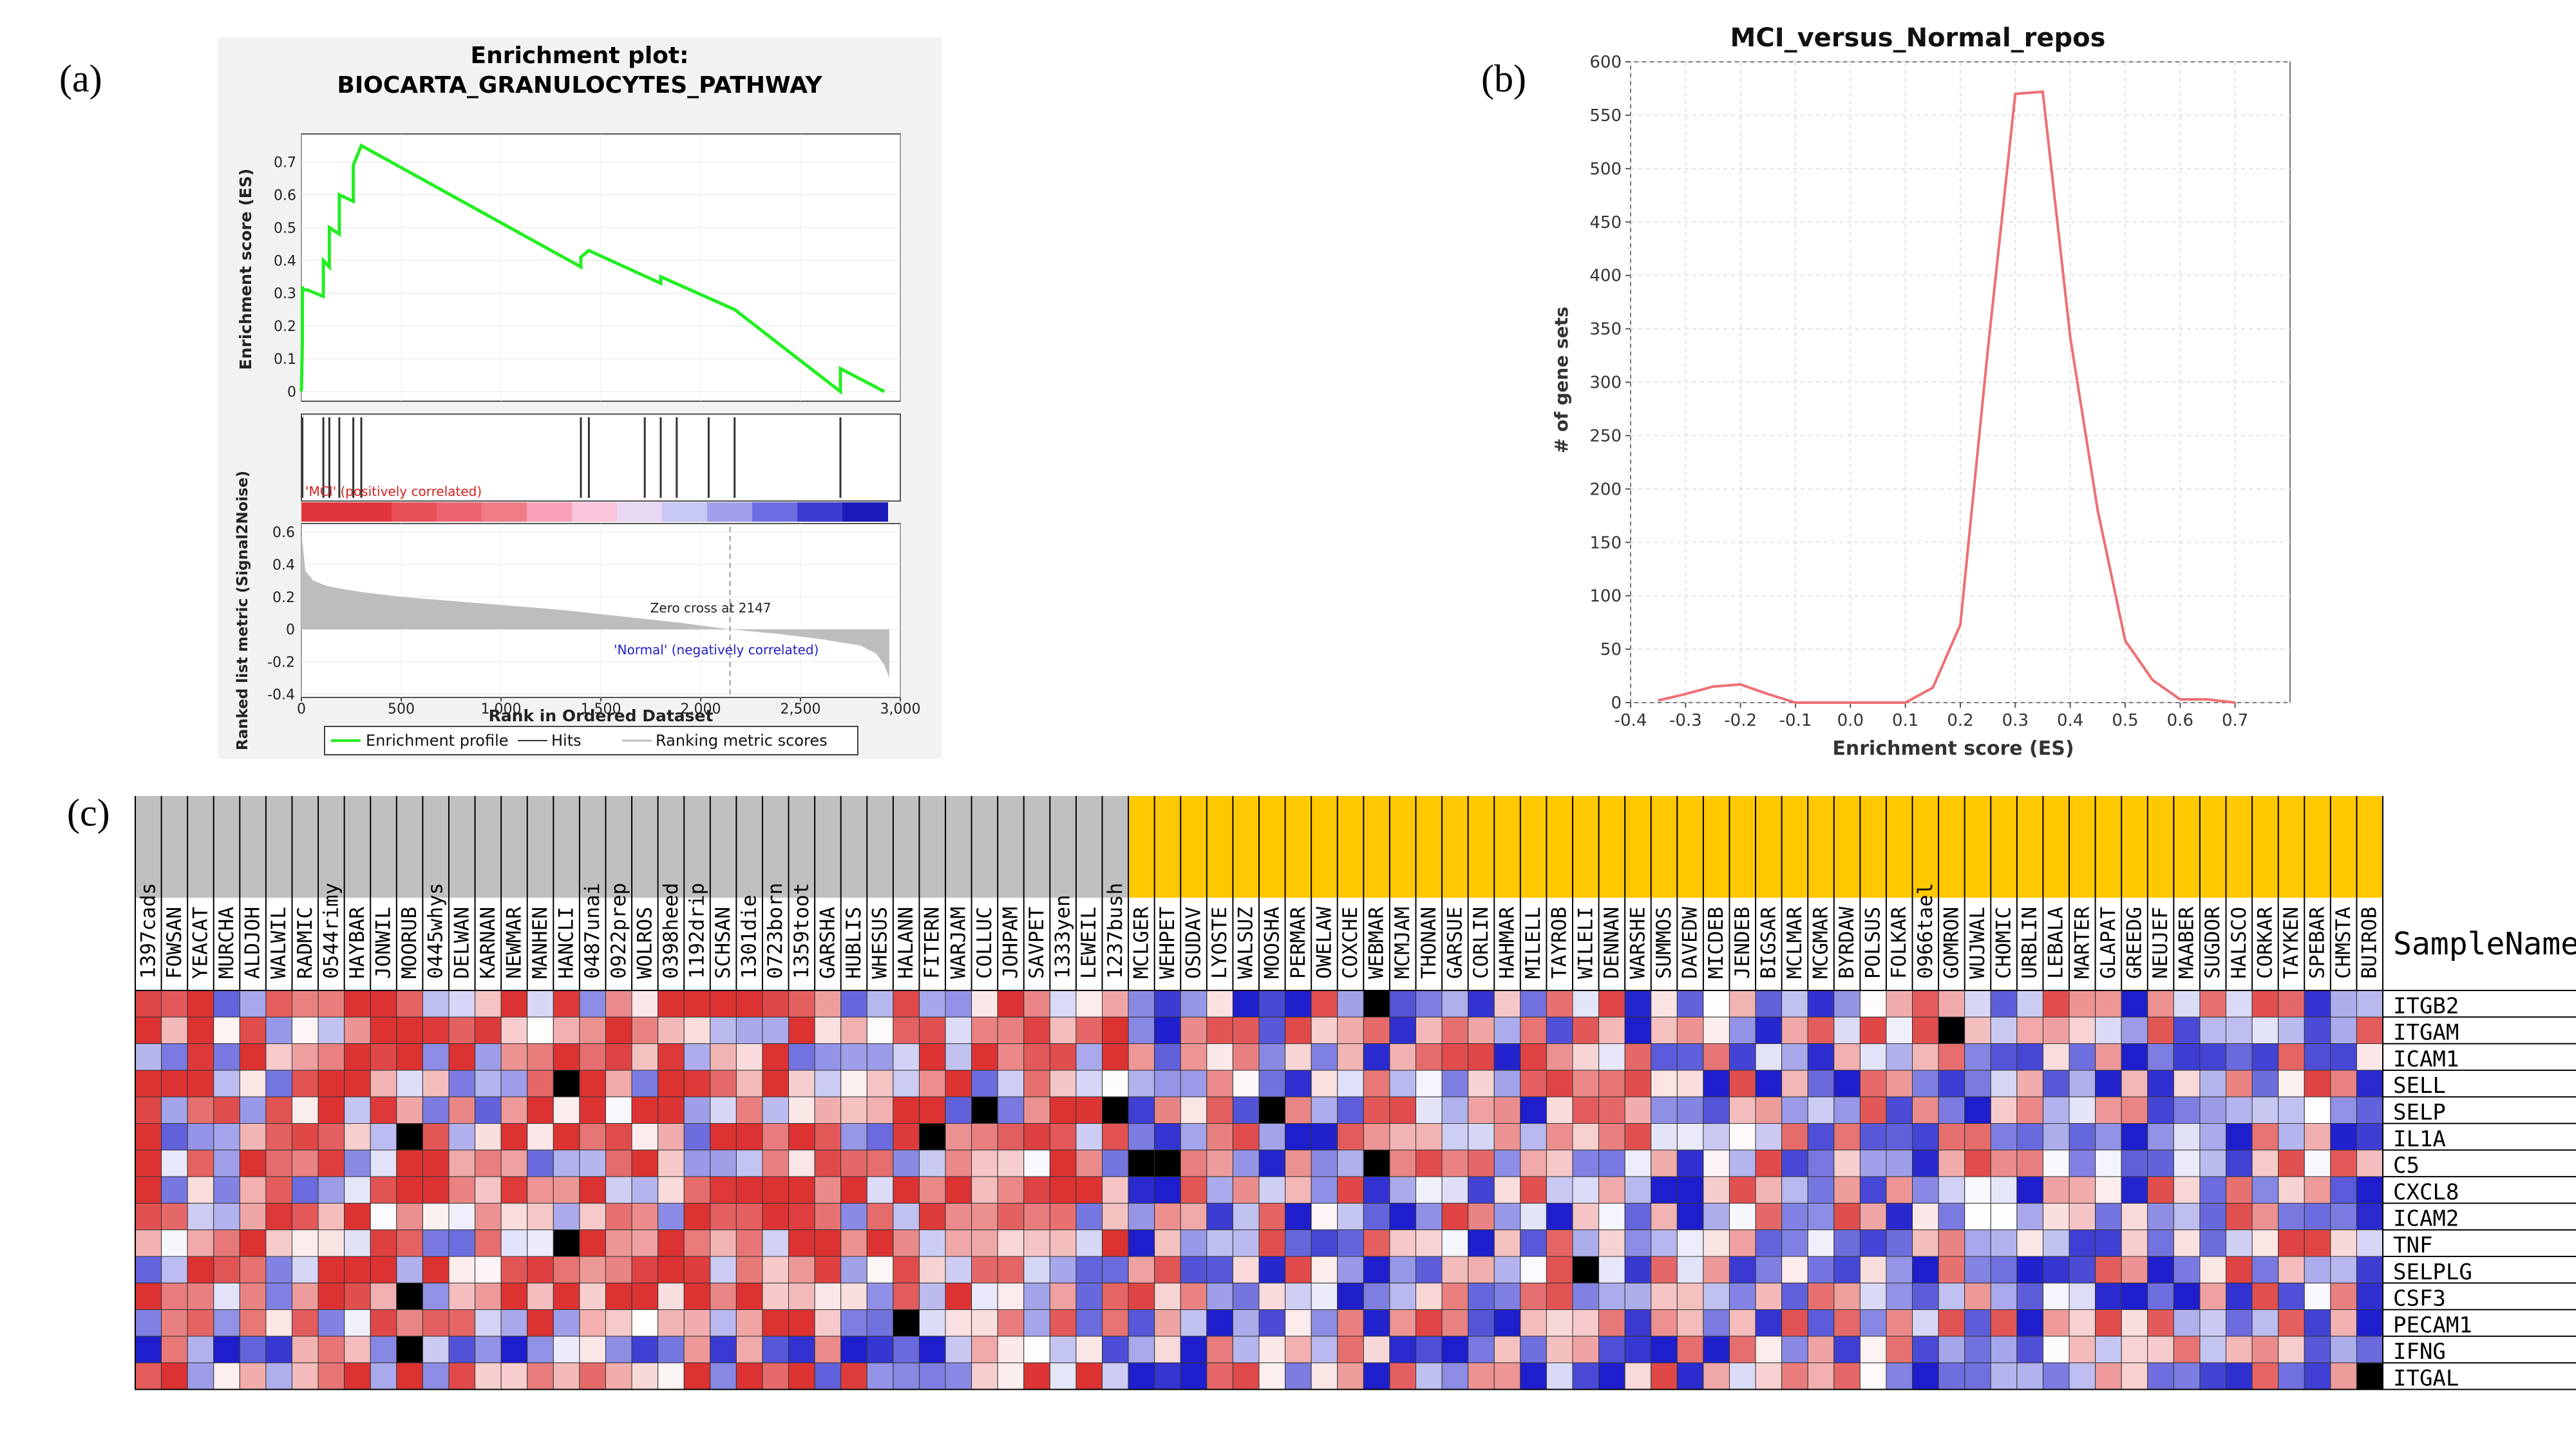 This screenshot has width=2576, height=1449. Describe the element at coordinates (1141, 943) in the screenshot. I see `sample-name-label: MCLGER` at that location.